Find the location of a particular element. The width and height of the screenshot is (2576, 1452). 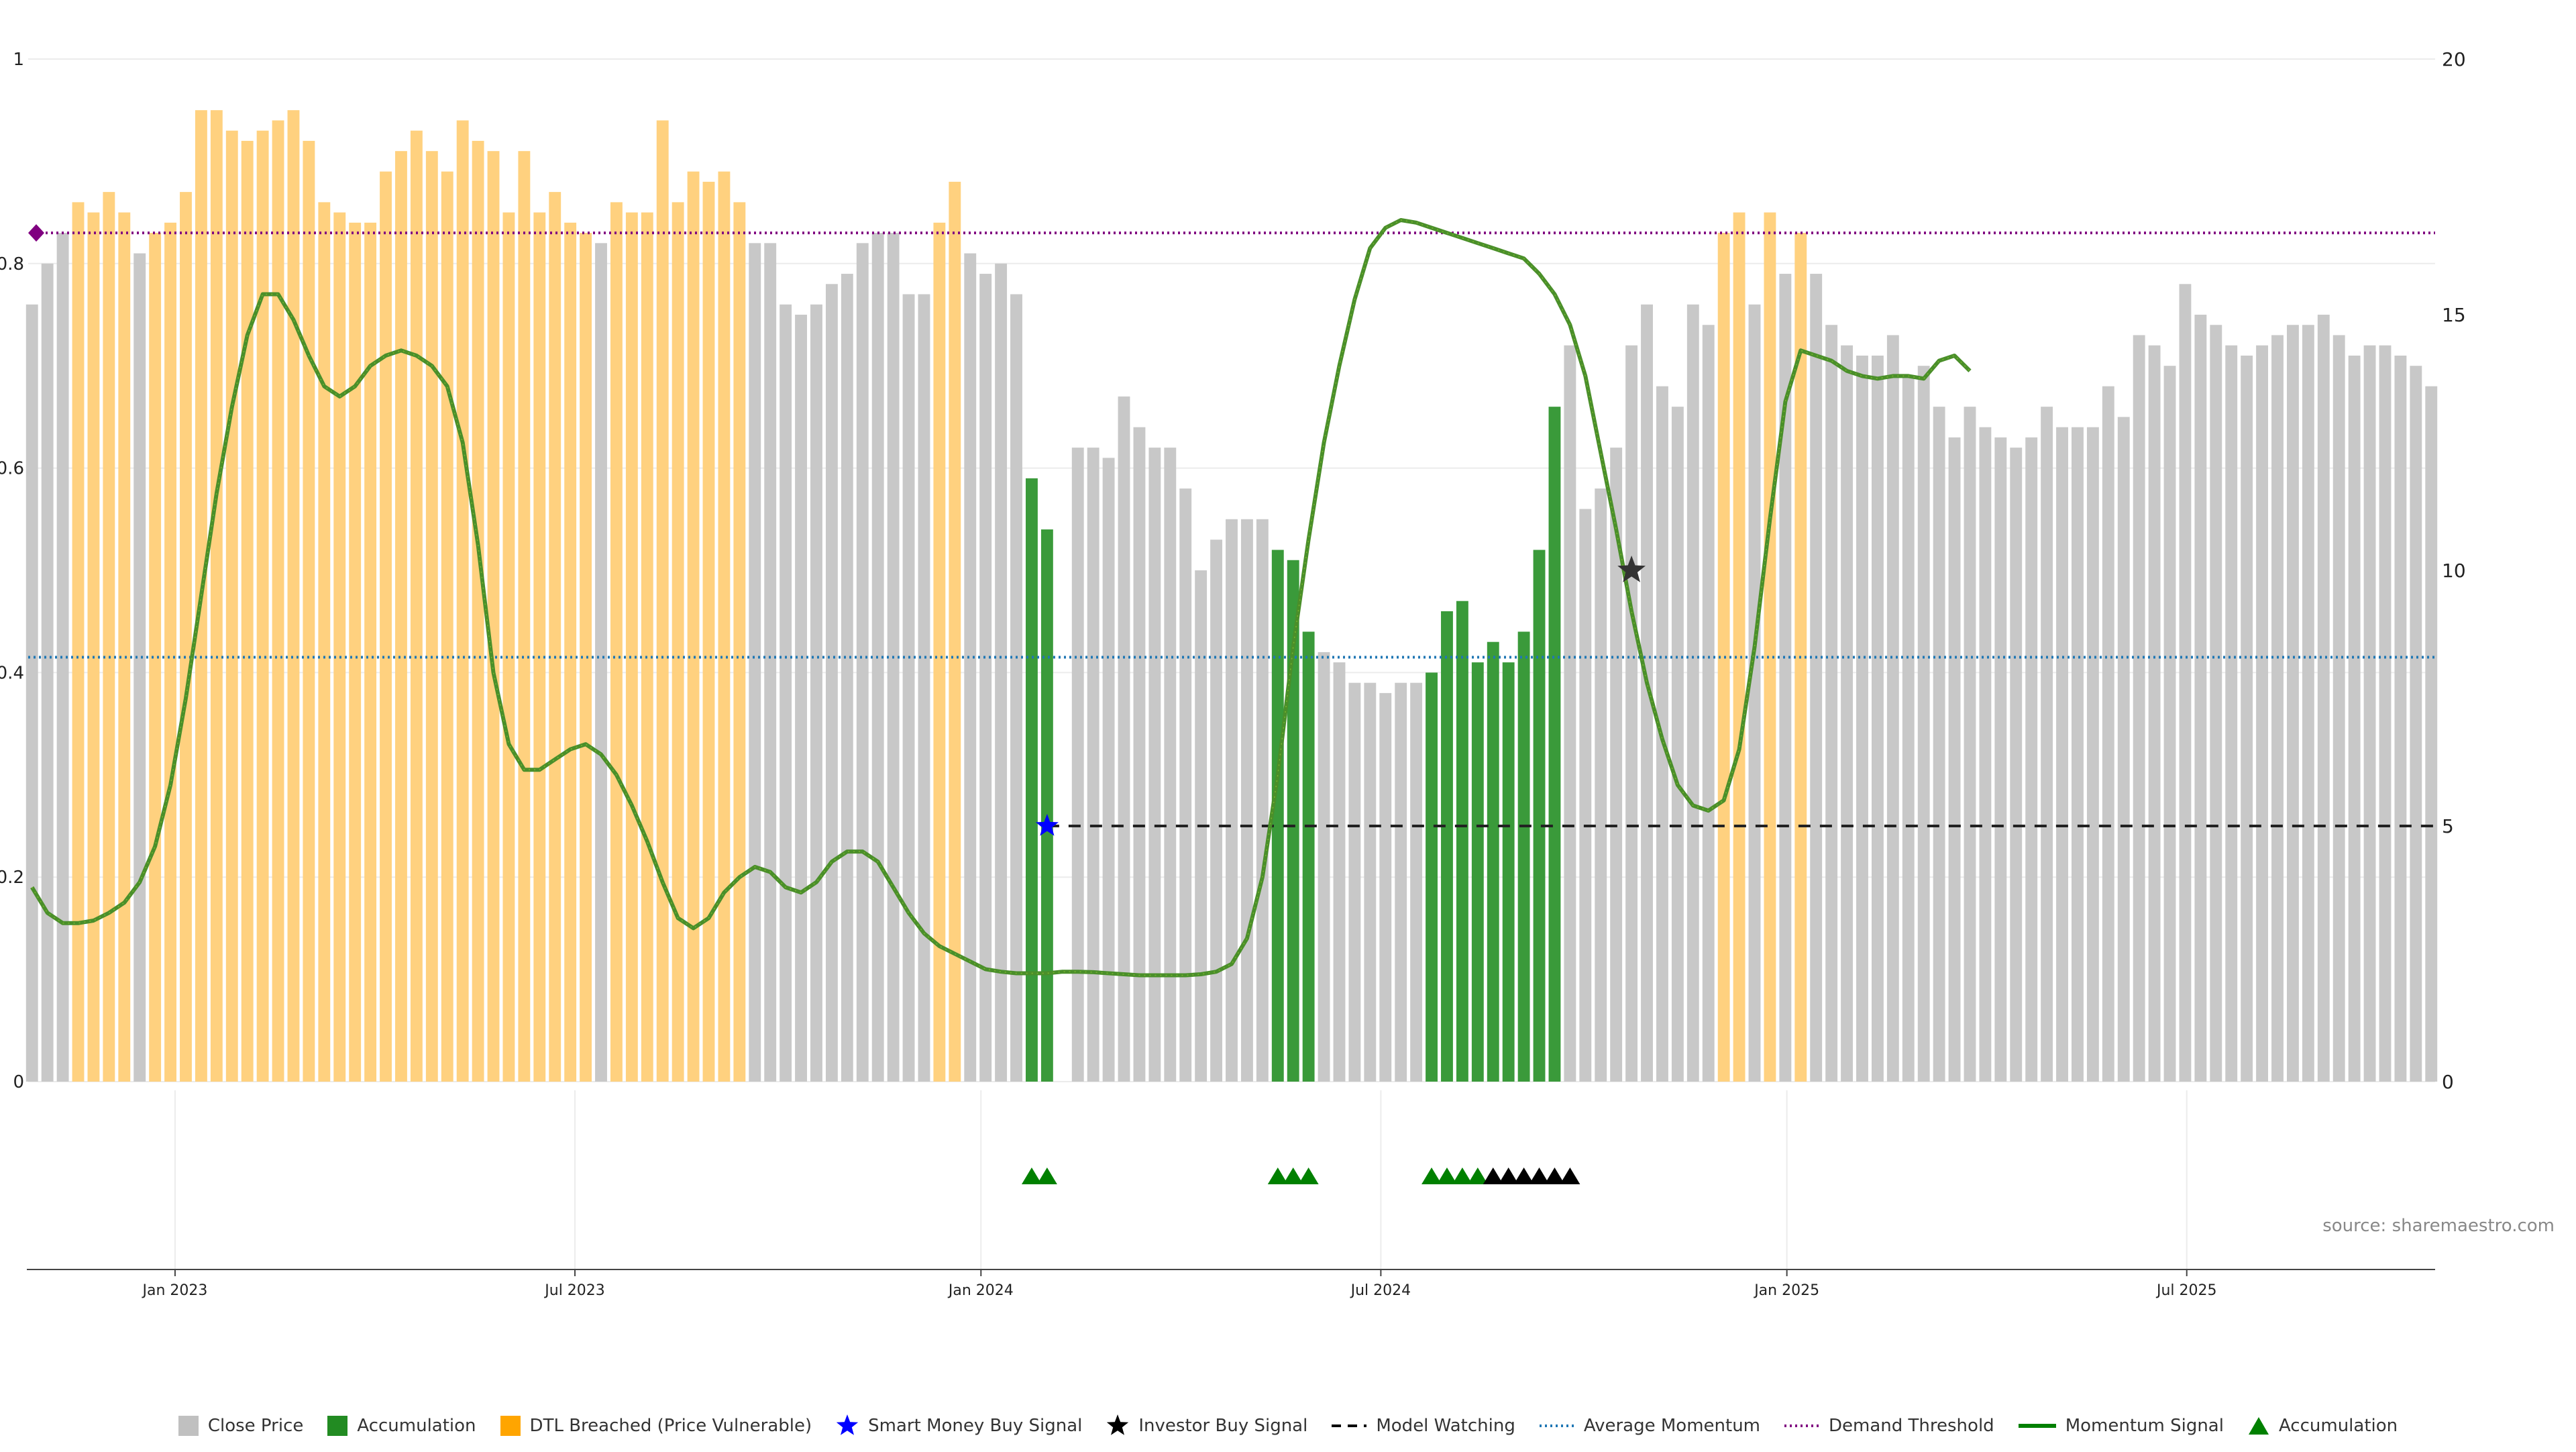

y-left-tick-label: 0.2 is located at coordinates (12, 878).